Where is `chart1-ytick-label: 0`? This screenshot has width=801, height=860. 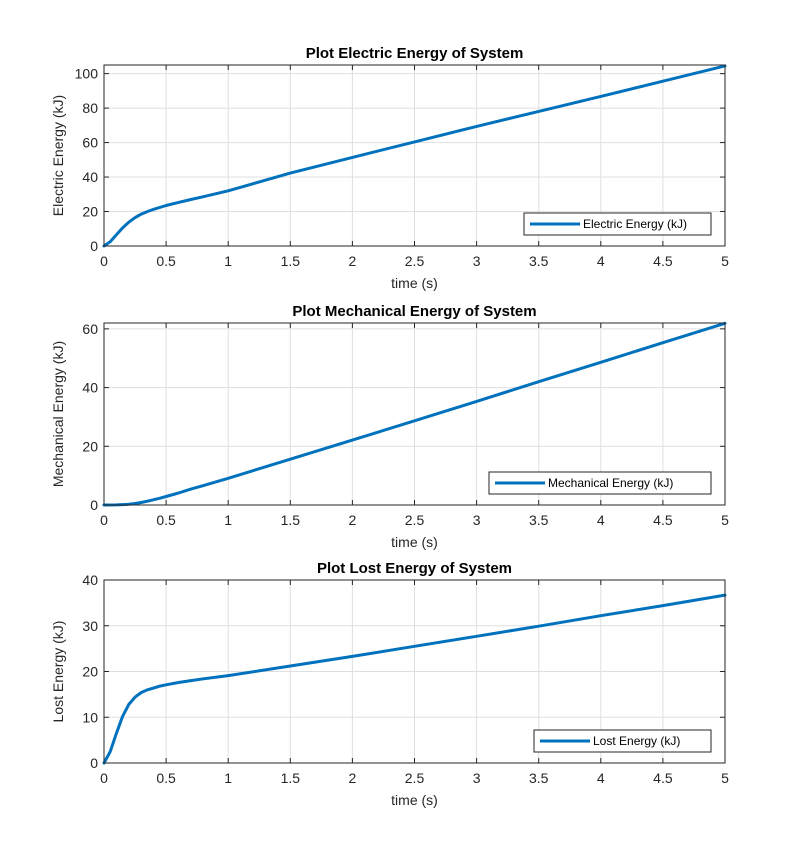 chart1-ytick-label: 0 is located at coordinates (94, 246).